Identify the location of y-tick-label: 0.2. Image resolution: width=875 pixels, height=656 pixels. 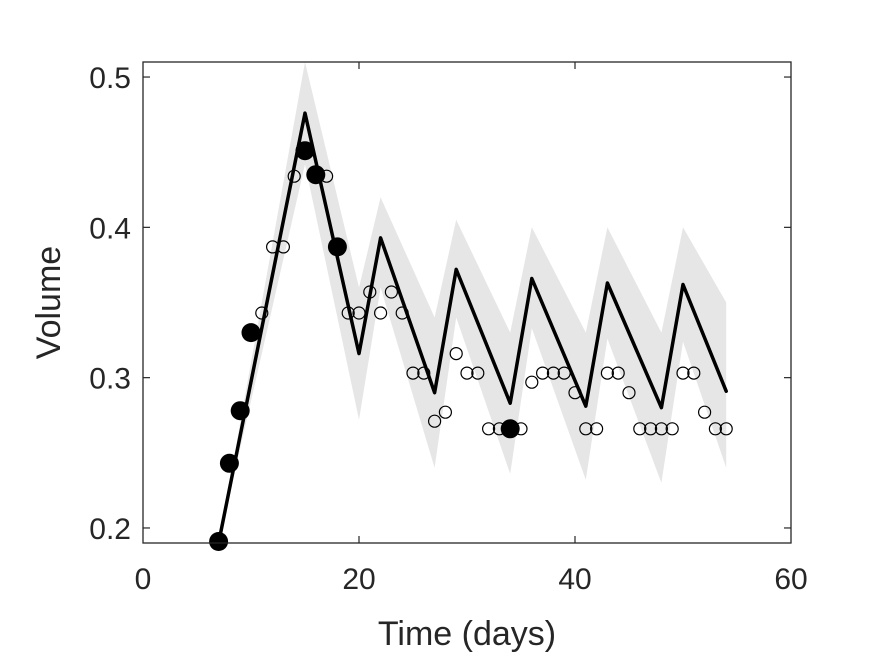
(110, 529).